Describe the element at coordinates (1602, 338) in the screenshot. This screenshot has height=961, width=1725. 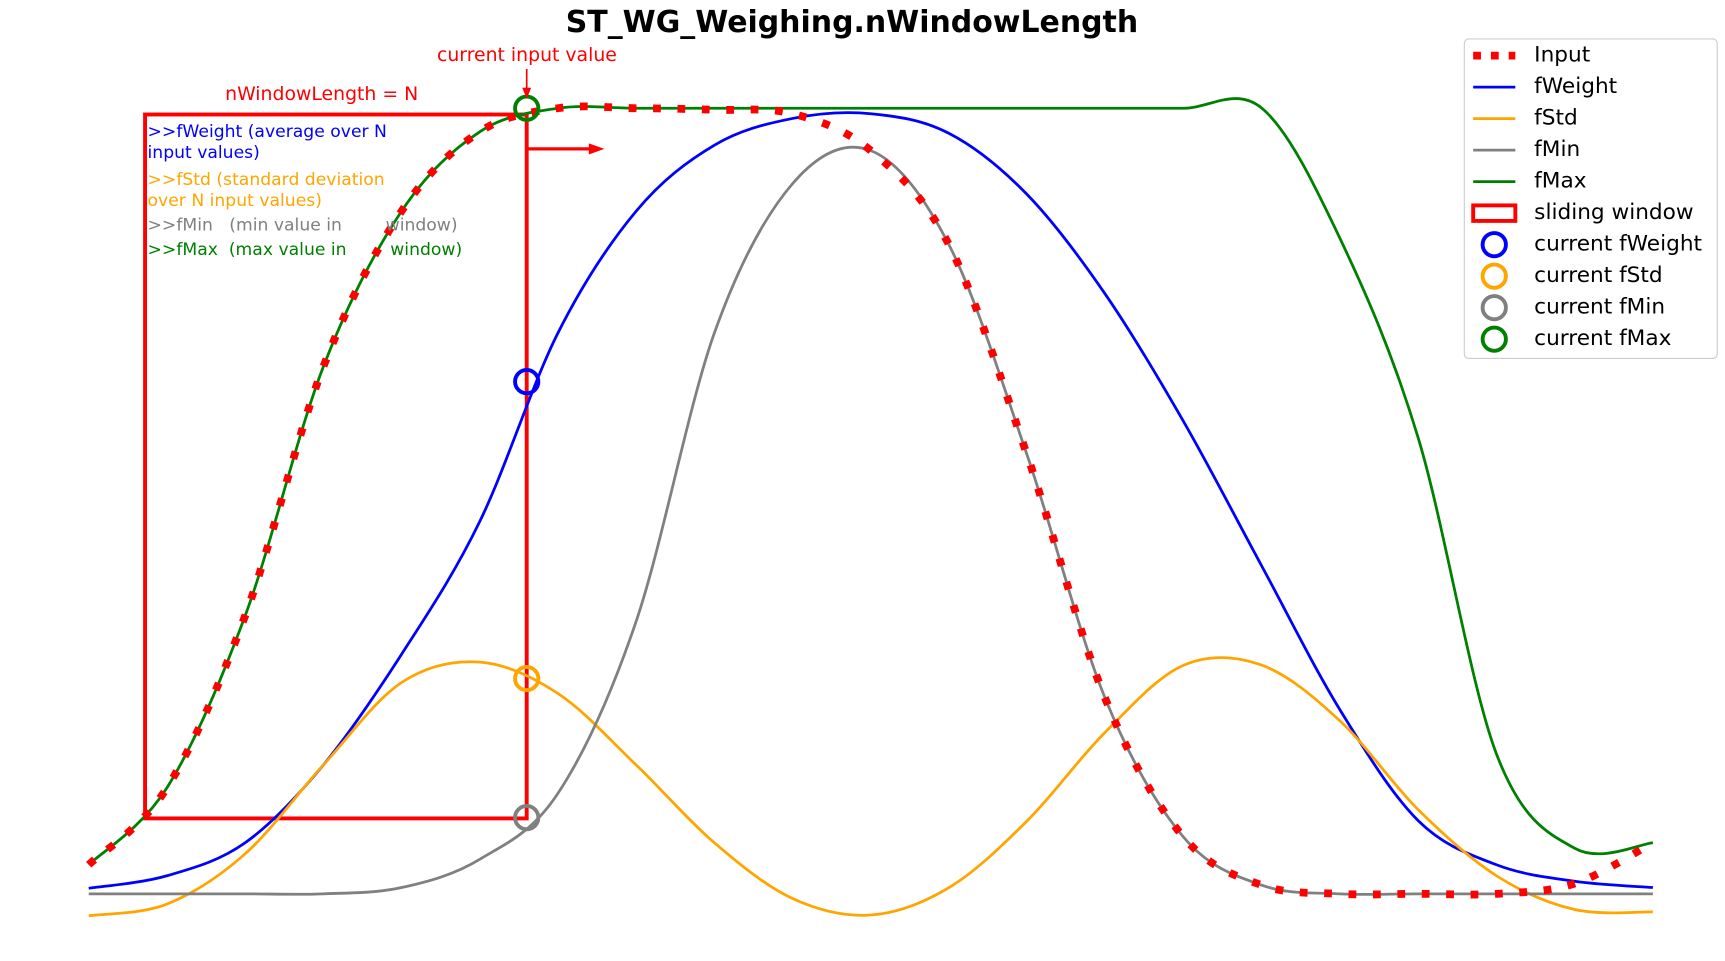
I see `legend-label: current fMax` at that location.